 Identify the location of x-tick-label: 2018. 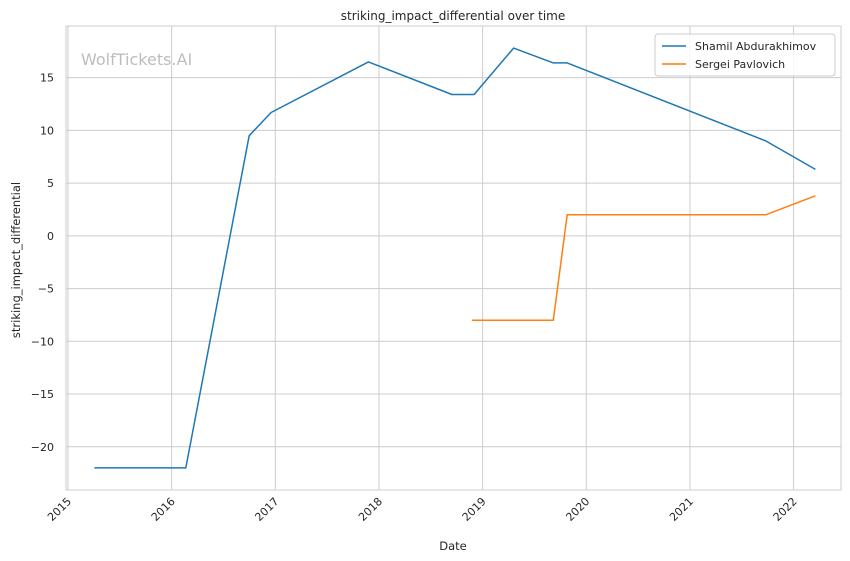
(370, 509).